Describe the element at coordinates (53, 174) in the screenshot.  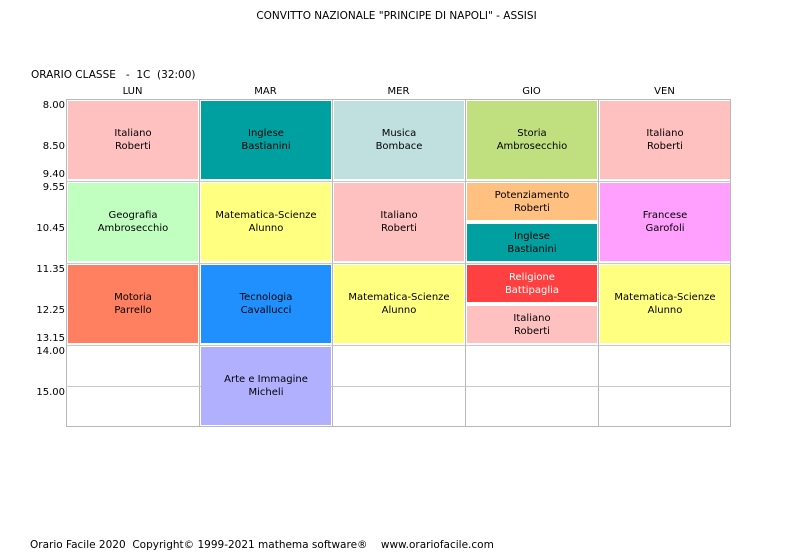
I see `time-label: 9.40` at that location.